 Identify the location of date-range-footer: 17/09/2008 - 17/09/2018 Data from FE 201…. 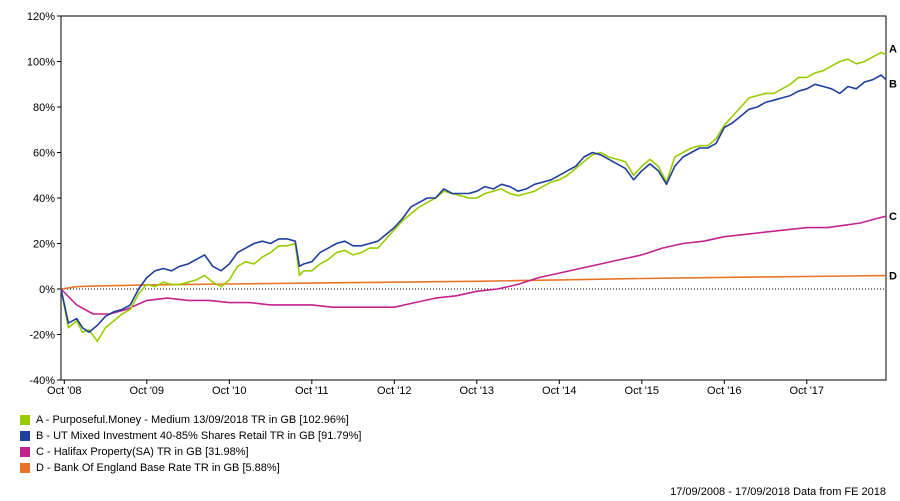
(778, 492).